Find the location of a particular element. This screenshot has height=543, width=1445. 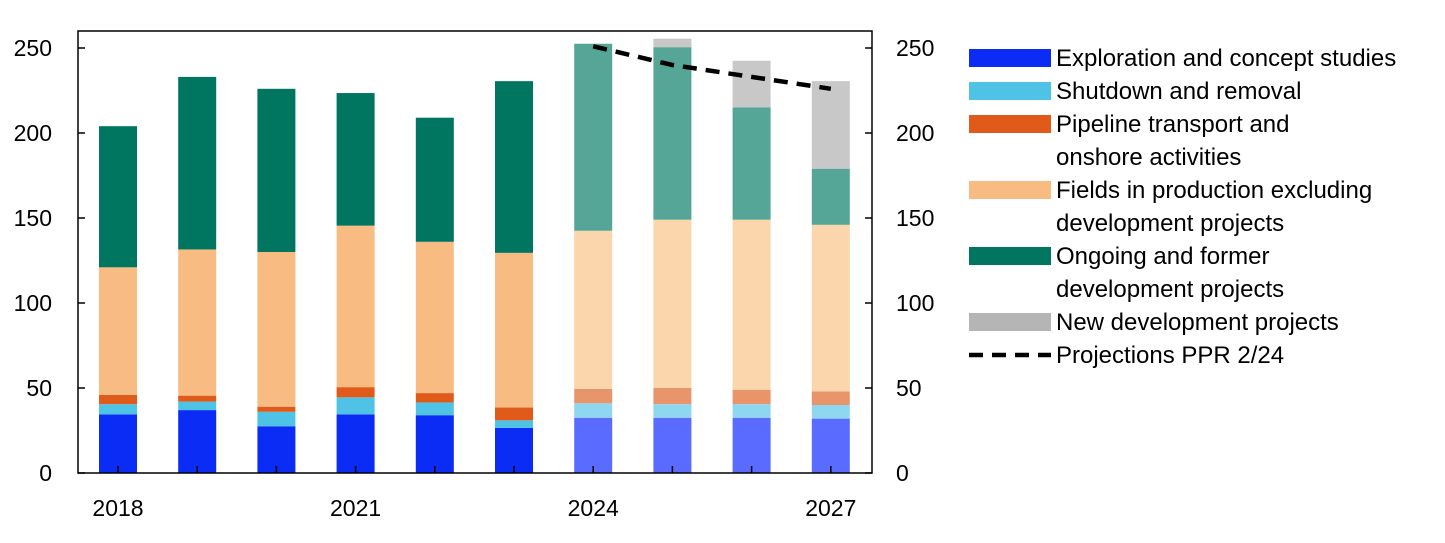

y-tick-label-right-0: 0 is located at coordinates (902, 473).